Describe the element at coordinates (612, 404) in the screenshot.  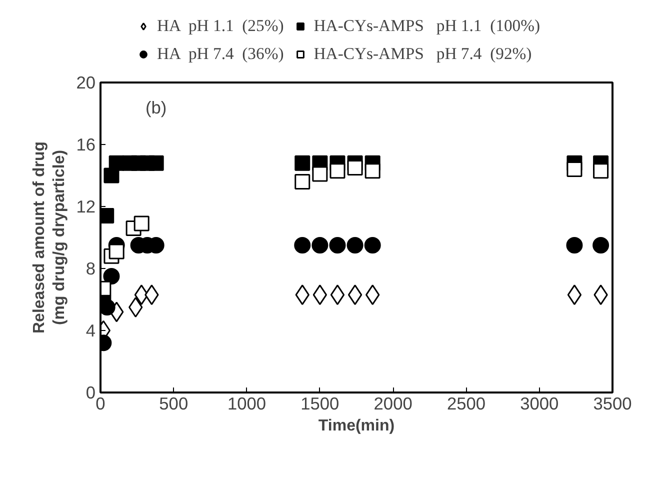
I see `x-tick-label: 3500` at that location.